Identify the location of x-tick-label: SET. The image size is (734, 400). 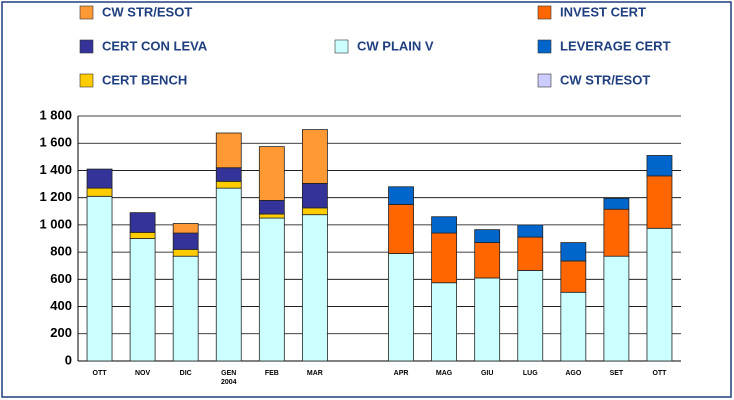
(616, 373).